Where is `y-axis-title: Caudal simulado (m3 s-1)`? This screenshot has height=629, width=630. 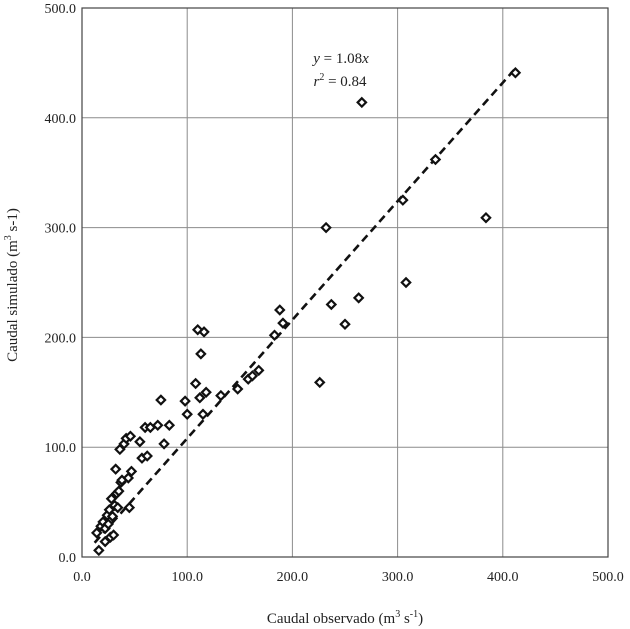
y-axis-title: Caudal simulado (m3 s-1) is located at coordinates (12, 285).